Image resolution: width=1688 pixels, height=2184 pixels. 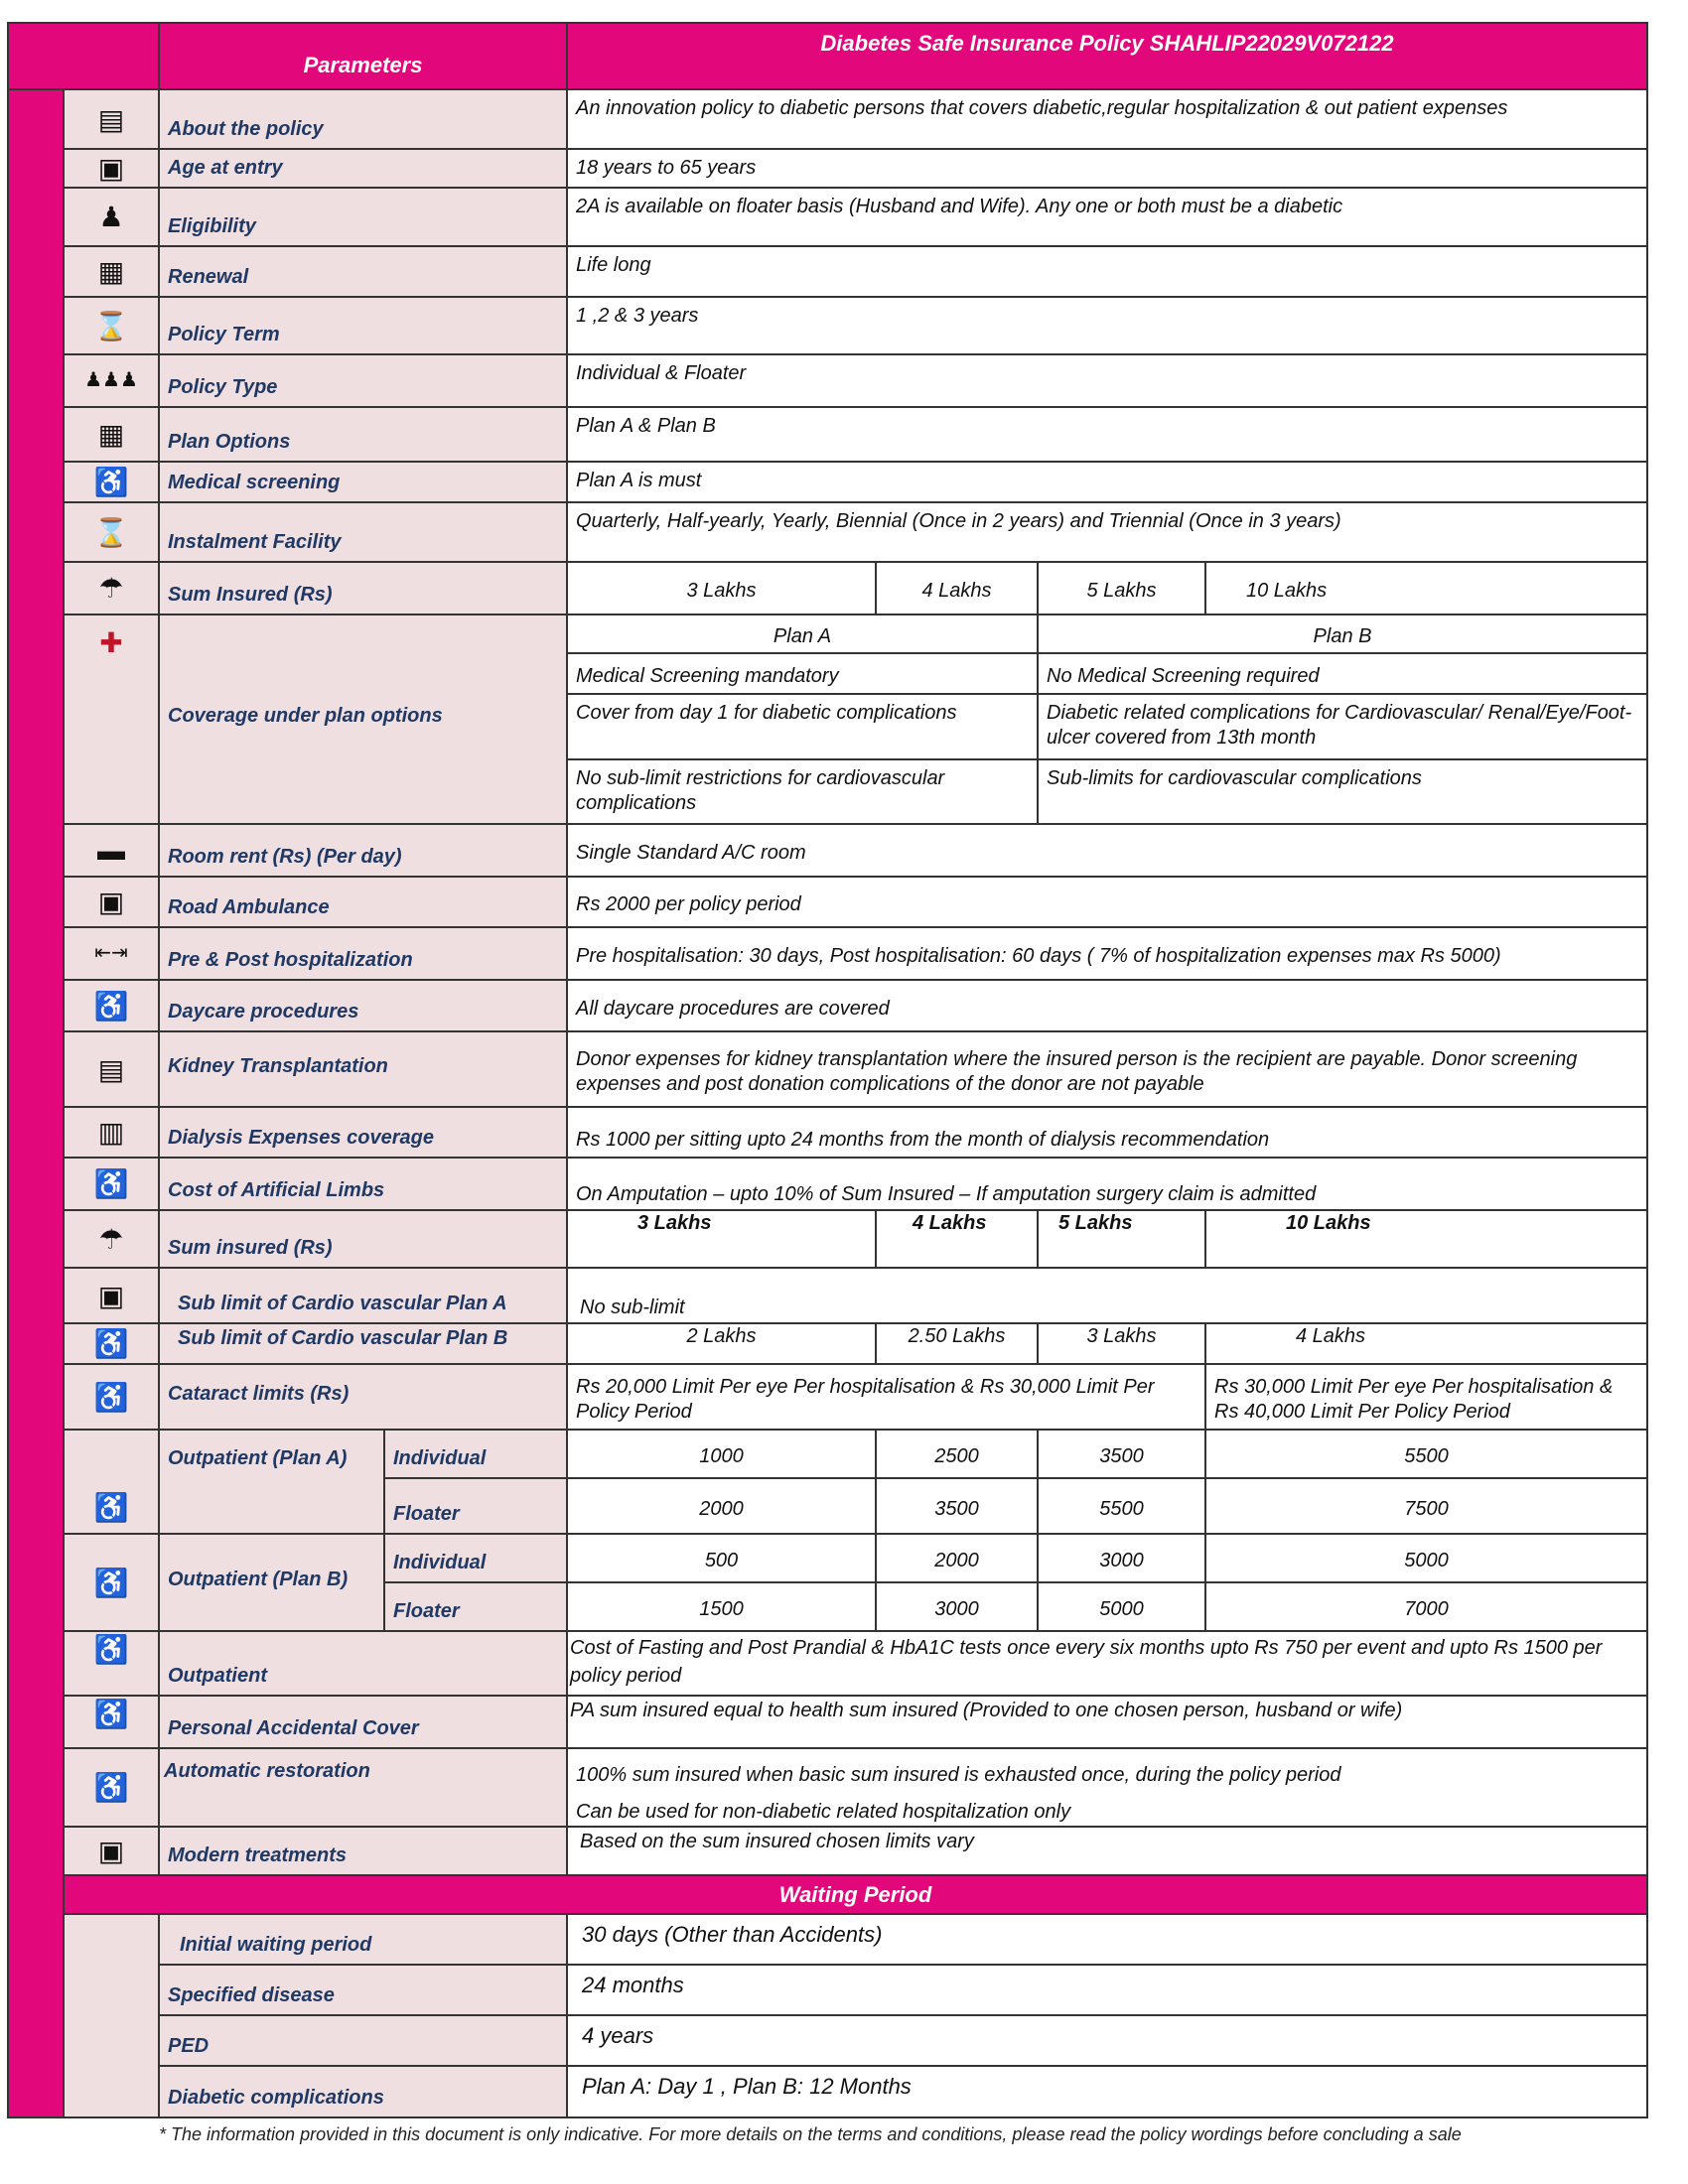 I want to click on op-b-individual: 3000, so click(x=1121, y=1558).